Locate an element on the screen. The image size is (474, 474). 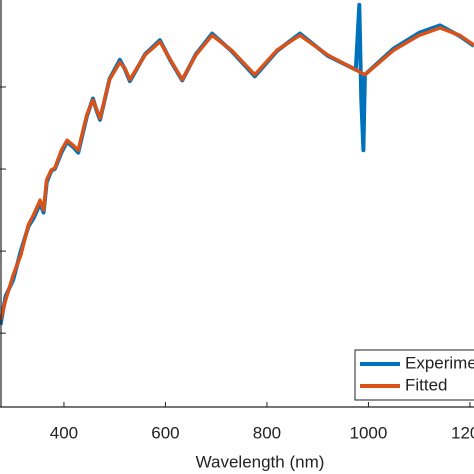
x-axis-label: Wavelength (nm) is located at coordinates (260, 461).